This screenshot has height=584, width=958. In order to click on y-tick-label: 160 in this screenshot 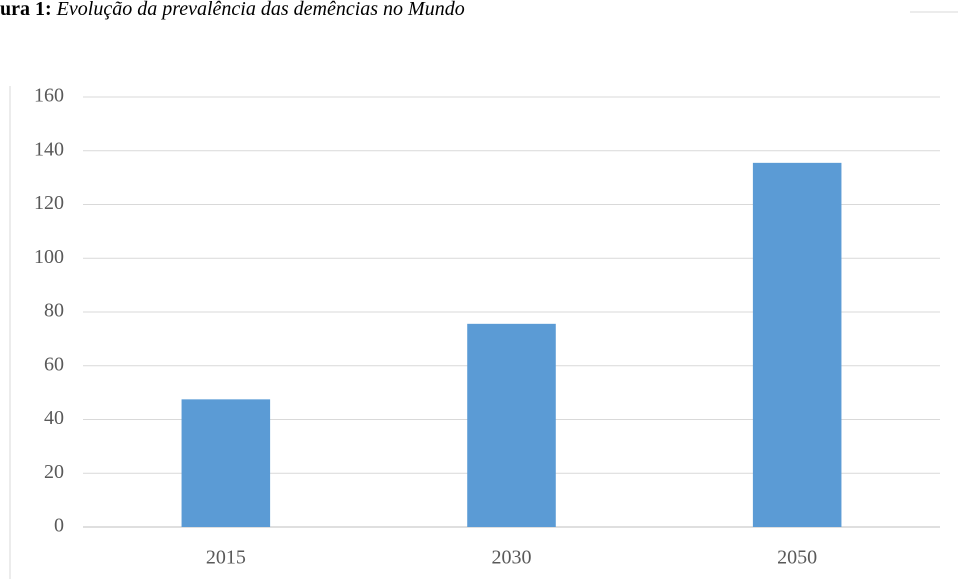, I will do `click(49, 96)`.